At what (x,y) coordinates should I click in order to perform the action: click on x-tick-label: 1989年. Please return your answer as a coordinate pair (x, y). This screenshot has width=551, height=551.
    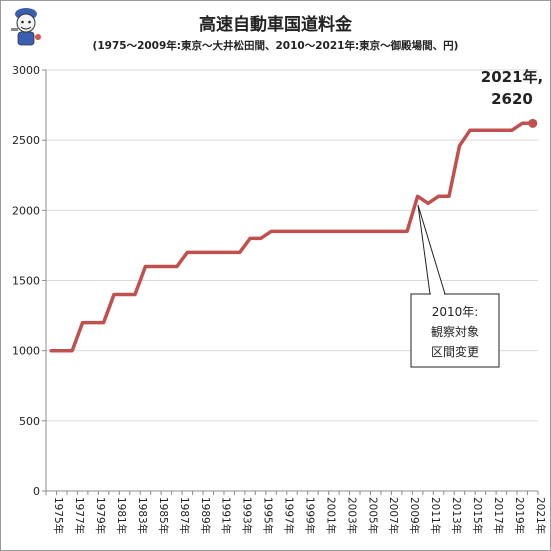
    Looking at the image, I should click on (205, 515).